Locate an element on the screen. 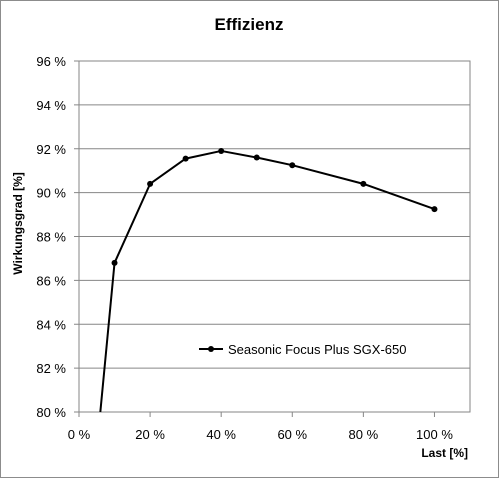 The height and width of the screenshot is (478, 499). y-tick-label: 90 % is located at coordinates (51, 193).